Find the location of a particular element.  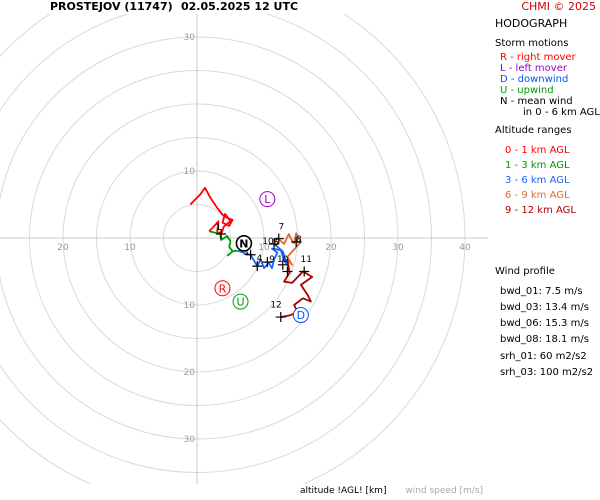

altitude-label: 12 is located at coordinates (275, 306).